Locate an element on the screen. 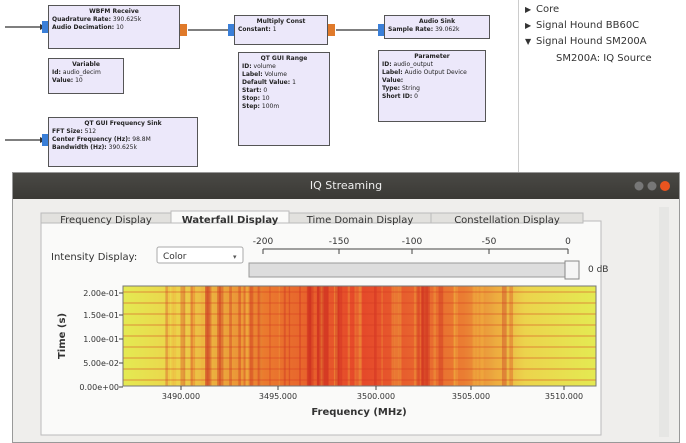 Image resolution: width=686 pixels, height=443 pixels. tree-item: ▶ Core is located at coordinates (542, 9).